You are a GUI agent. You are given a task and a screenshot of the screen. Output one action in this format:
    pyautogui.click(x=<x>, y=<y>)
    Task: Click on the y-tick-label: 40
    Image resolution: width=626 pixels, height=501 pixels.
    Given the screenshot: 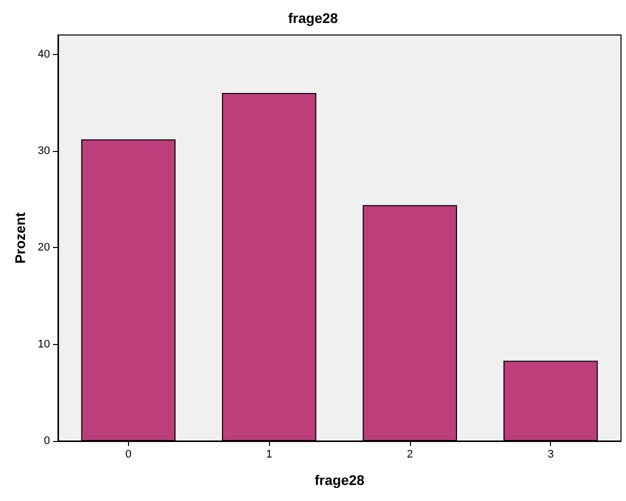 What is the action you would take?
    pyautogui.click(x=44, y=54)
    